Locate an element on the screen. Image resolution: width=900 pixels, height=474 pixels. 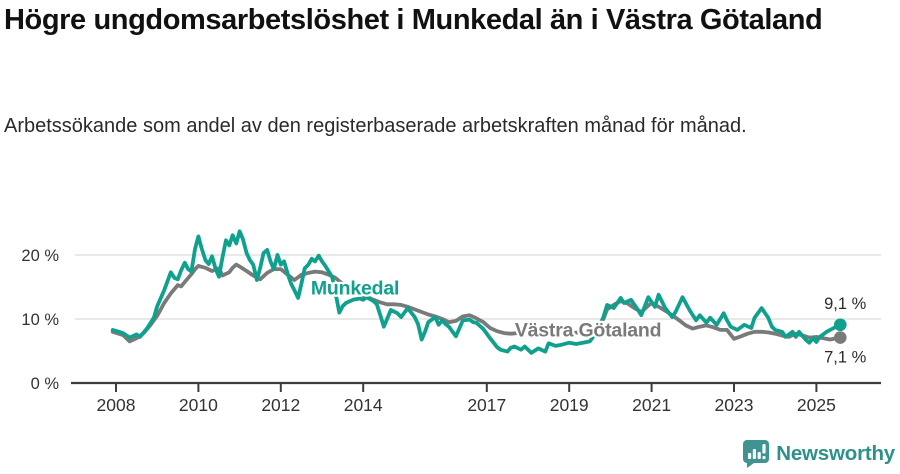
newsworthy-brand-text: Newsworthy is located at coordinates (835, 453).